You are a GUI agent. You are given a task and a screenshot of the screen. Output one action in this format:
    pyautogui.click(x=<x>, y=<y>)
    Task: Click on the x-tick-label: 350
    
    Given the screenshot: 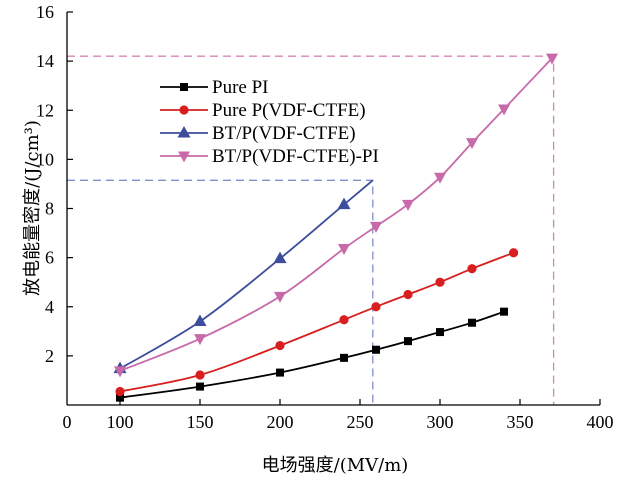 What is the action you would take?
    pyautogui.click(x=520, y=422)
    